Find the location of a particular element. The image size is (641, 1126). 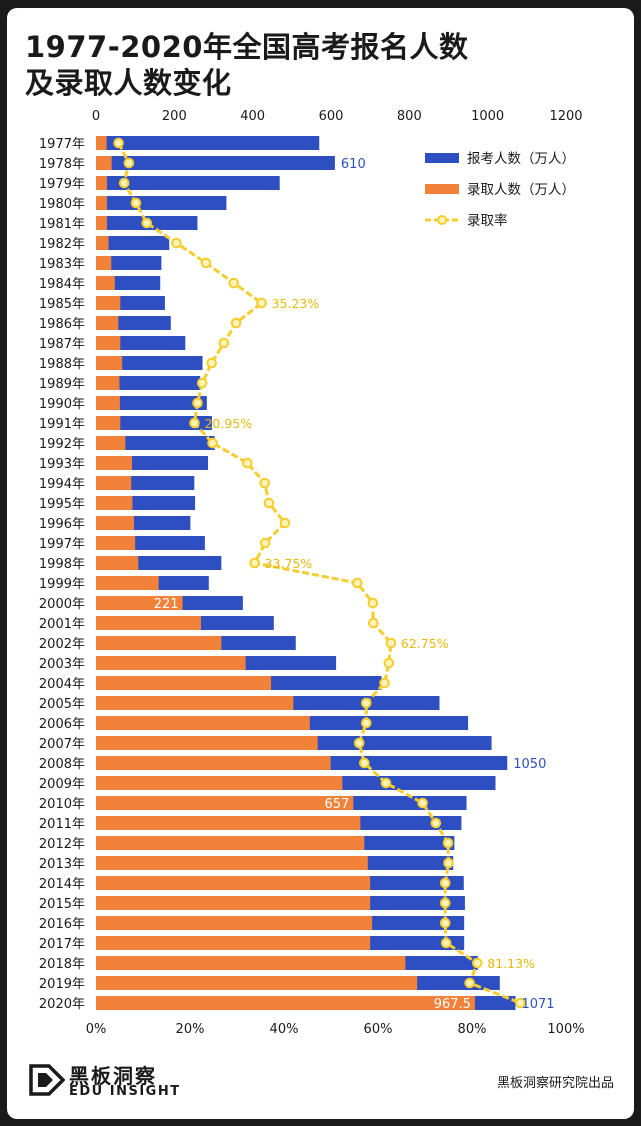

legend-label: 录取率 is located at coordinates (487, 220).